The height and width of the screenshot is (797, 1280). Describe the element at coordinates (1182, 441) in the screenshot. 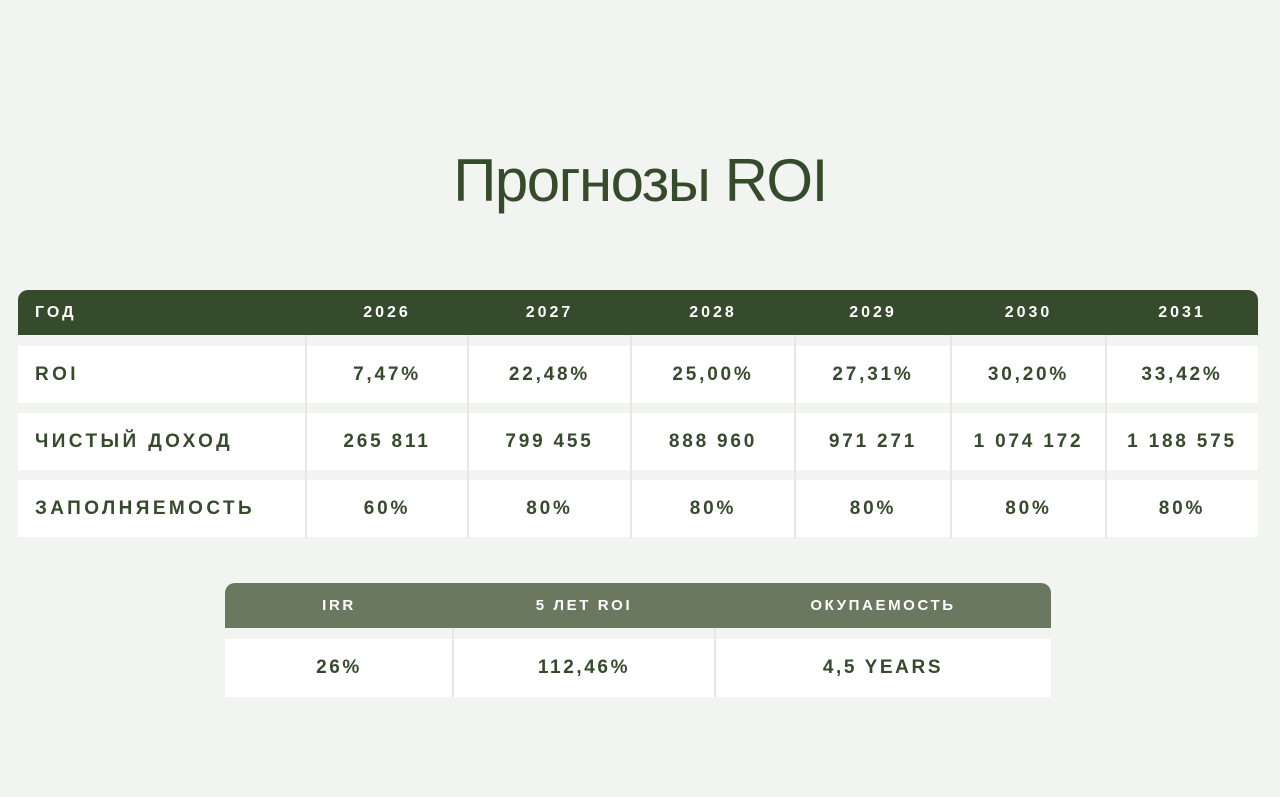

I see `table-cell: 1 188 575` at that location.